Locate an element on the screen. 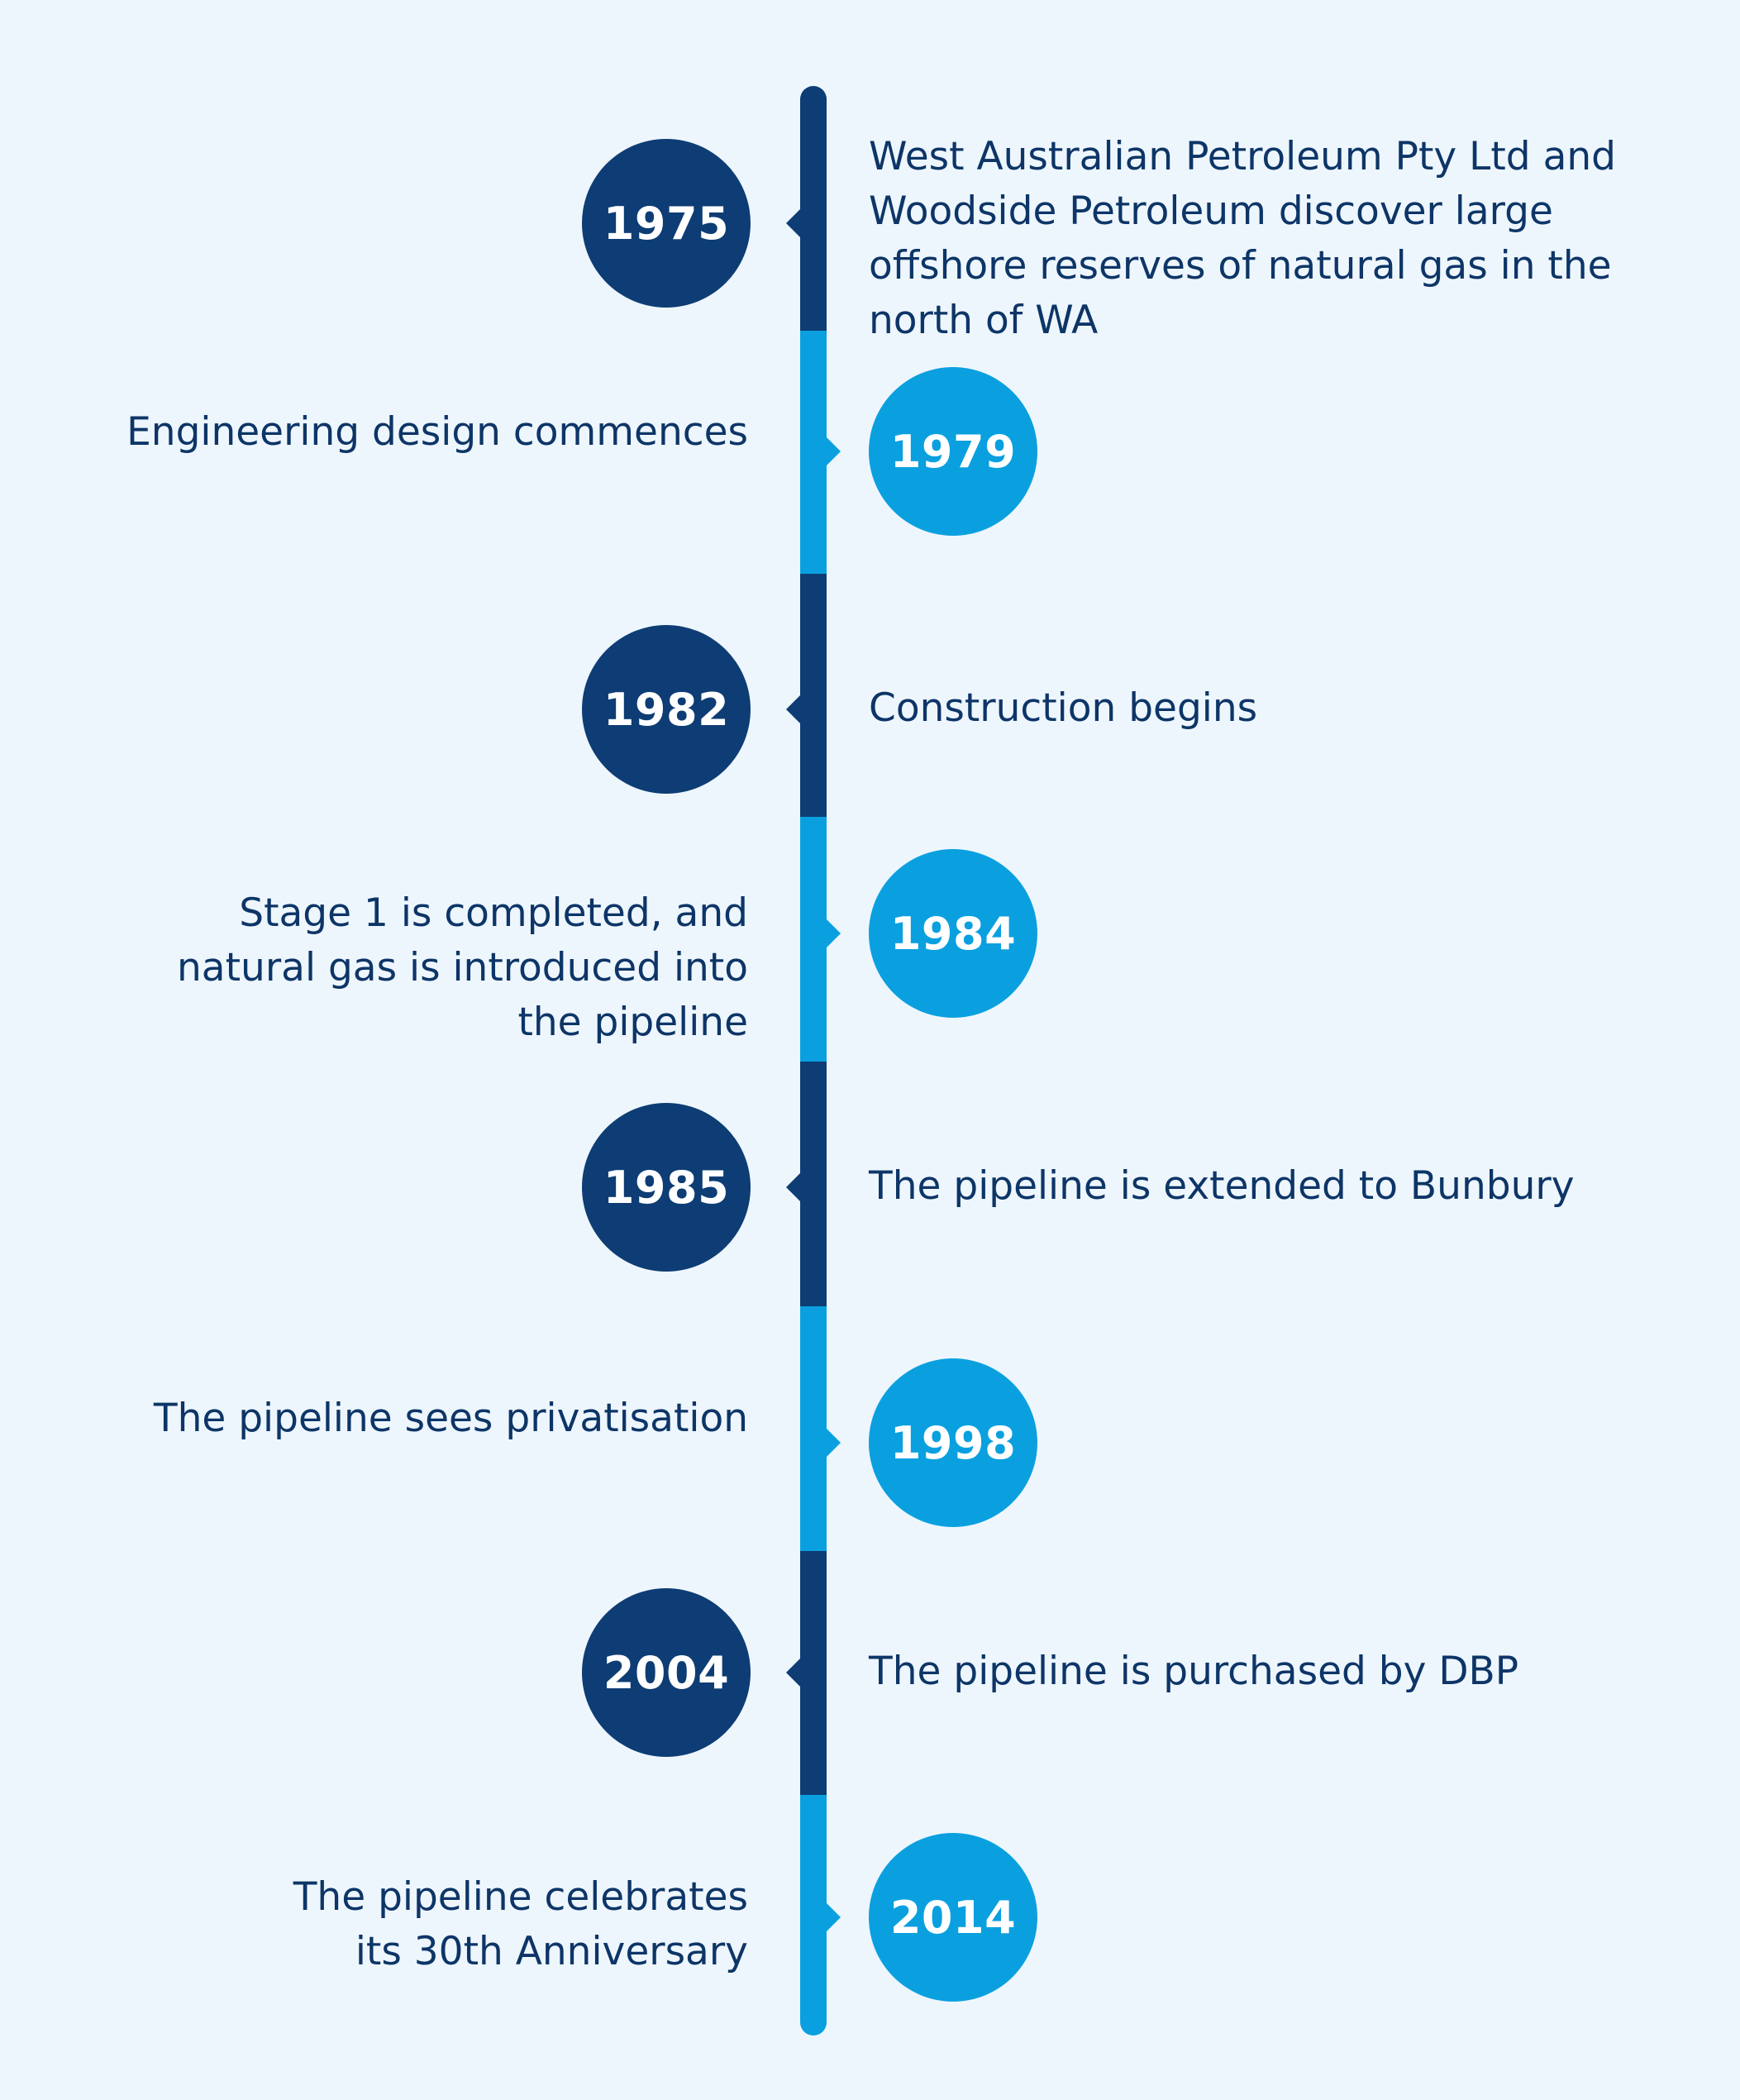 The height and width of the screenshot is (2100, 1740). year-circle: 2014 is located at coordinates (953, 1917).